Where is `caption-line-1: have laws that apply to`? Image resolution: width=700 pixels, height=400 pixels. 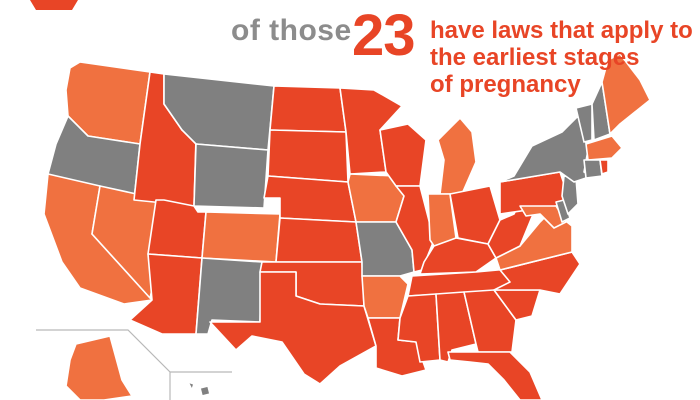
caption-line-1: have laws that apply to is located at coordinates (561, 30).